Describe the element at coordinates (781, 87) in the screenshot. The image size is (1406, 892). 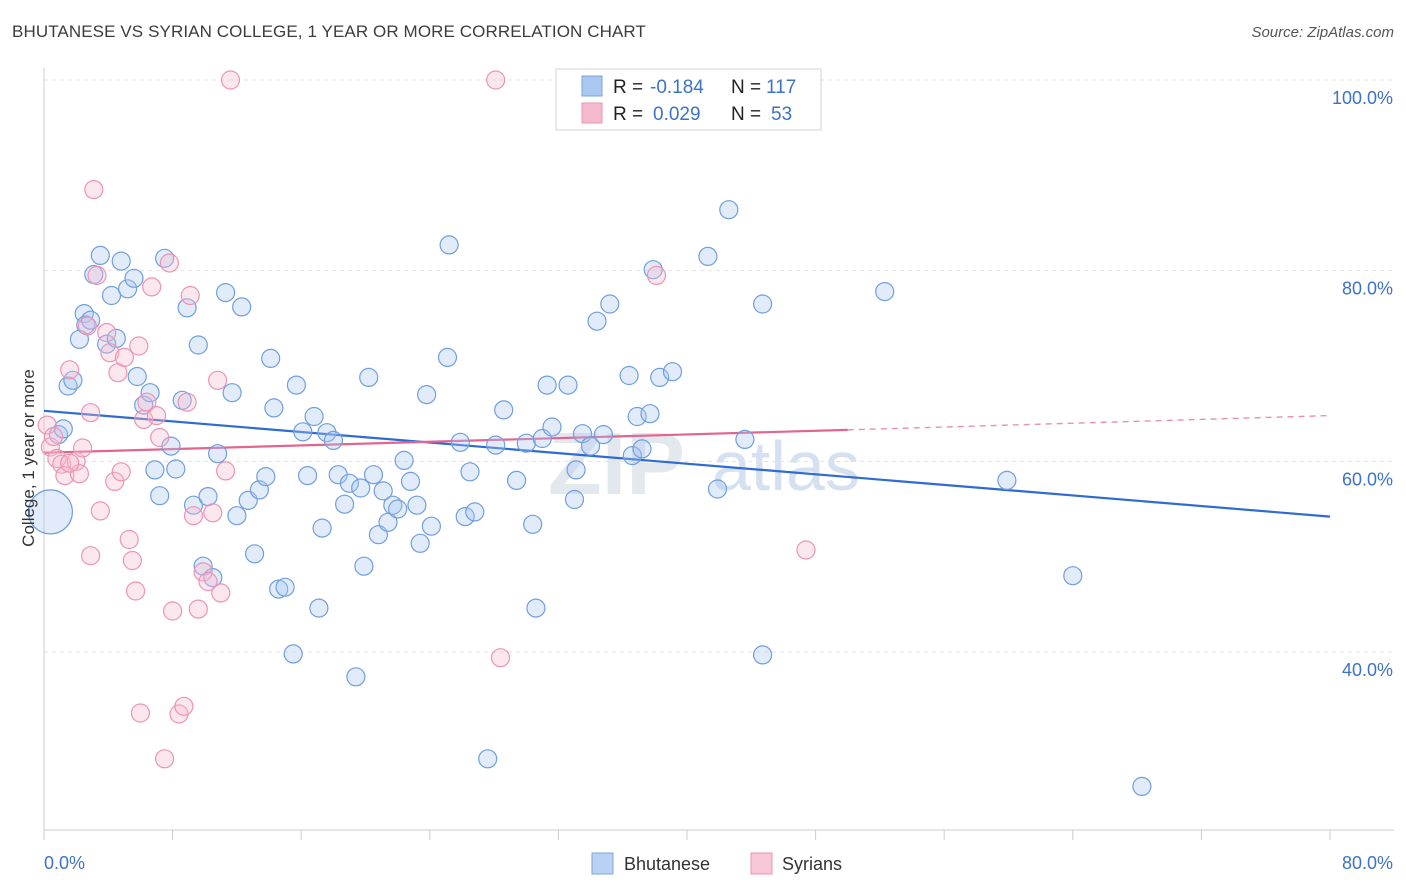
I see `legend-n-value-1: 117` at that location.